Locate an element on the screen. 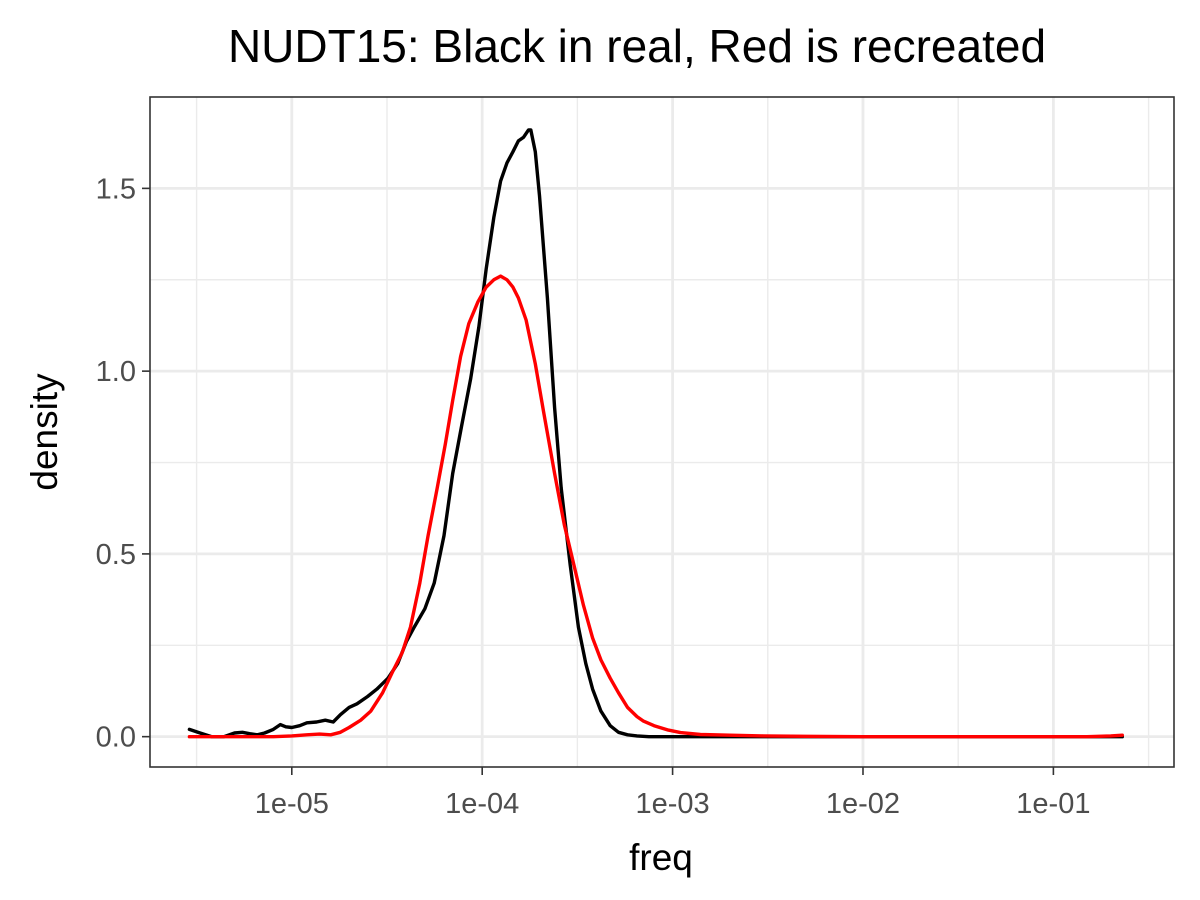  x-axis: 1e-05 1e-04 1e-03 1e-02 1e-01 is located at coordinates (672, 793).